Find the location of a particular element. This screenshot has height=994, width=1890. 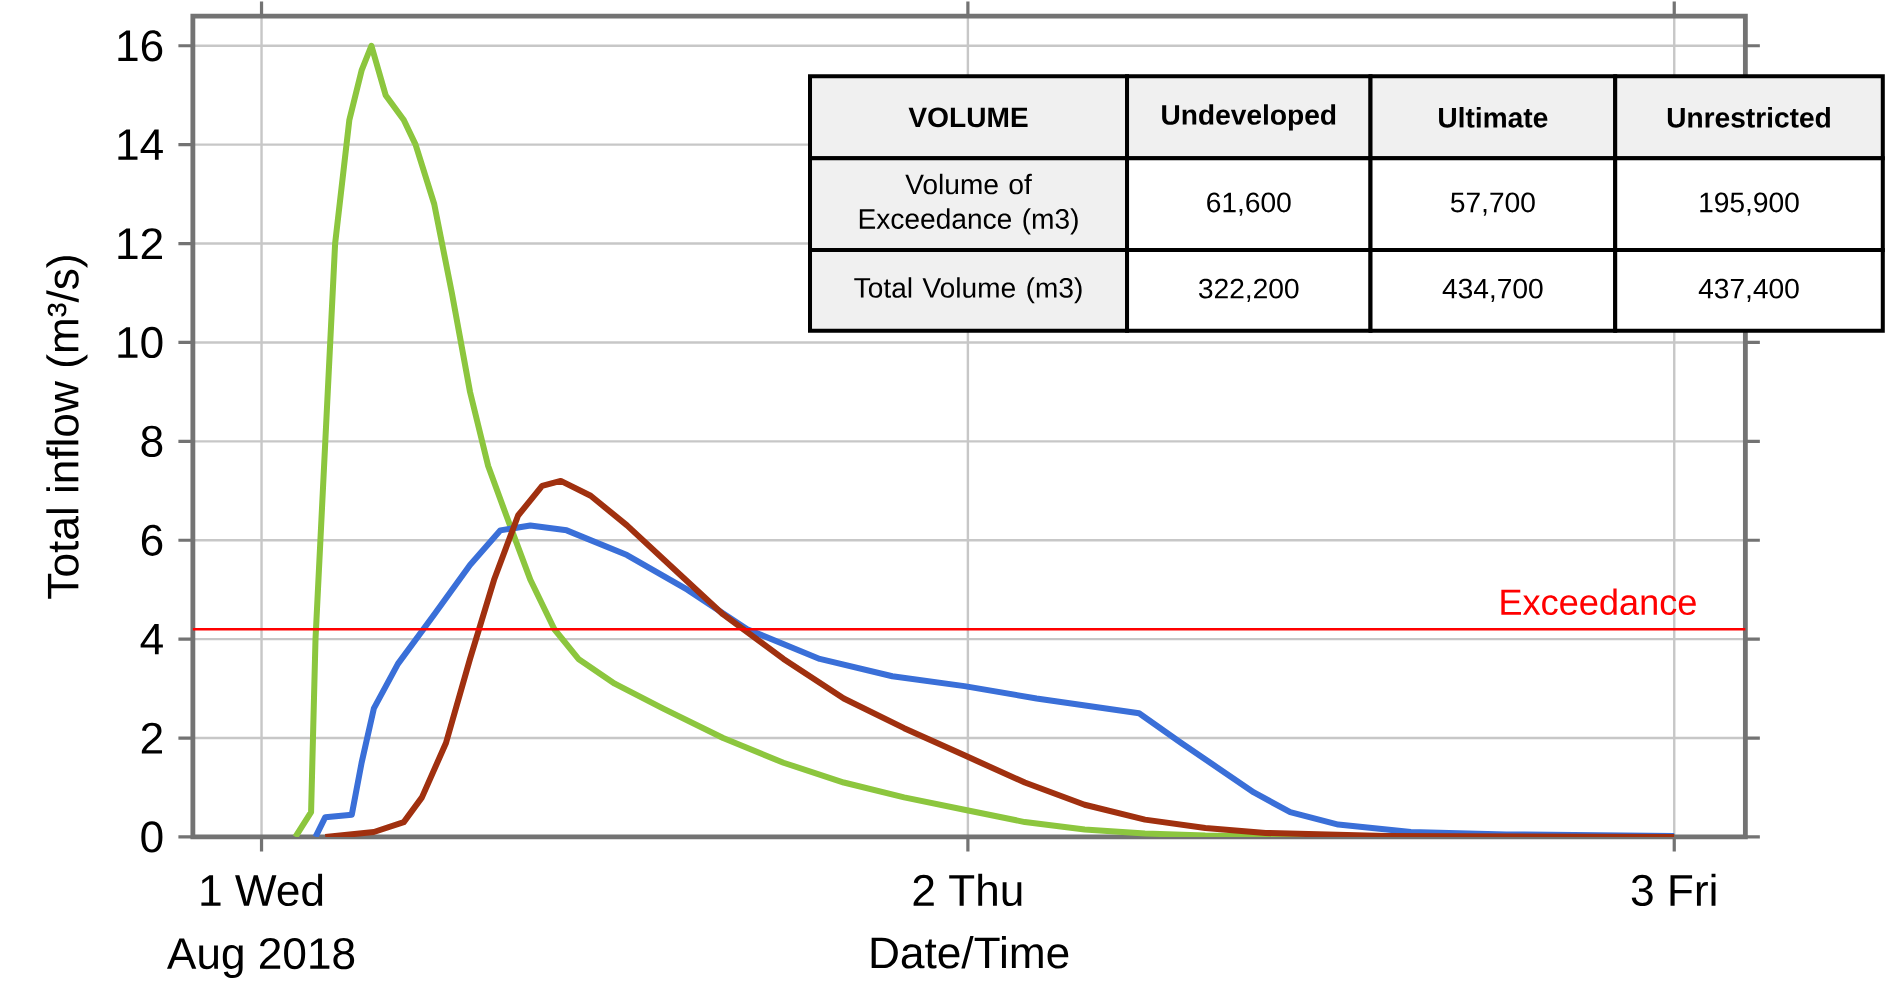

y-axis-title: Total inflow (m³/s) is located at coordinates (67, 427).